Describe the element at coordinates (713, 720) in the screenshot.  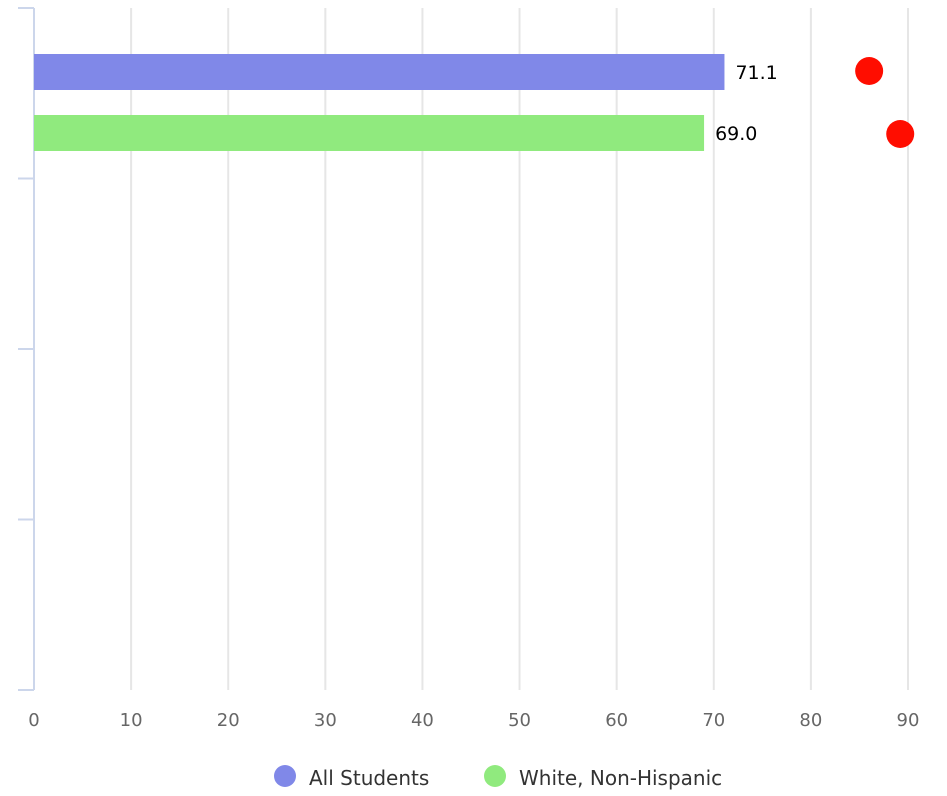
I see `x-tick-label: 70` at that location.